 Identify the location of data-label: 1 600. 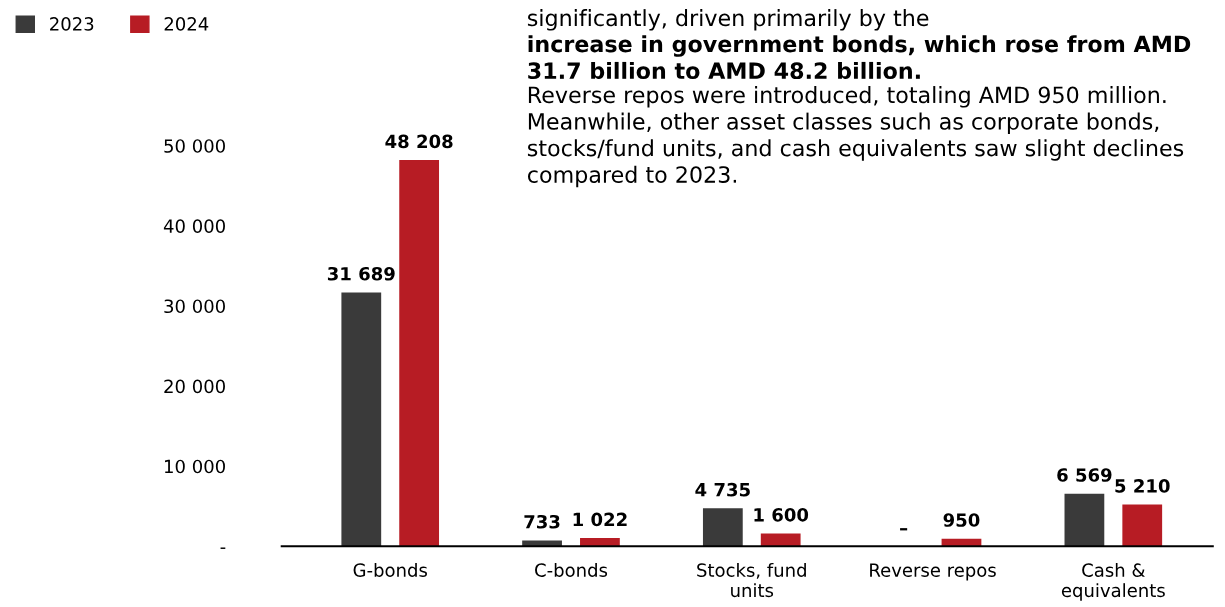
(781, 514).